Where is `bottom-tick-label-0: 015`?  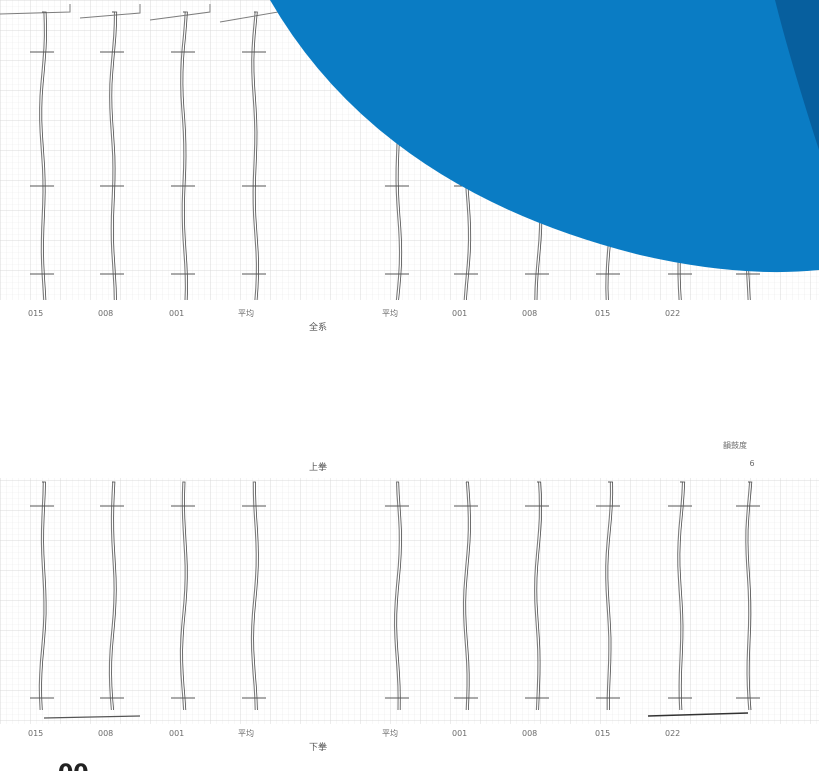
bottom-tick-label-0: 015 is located at coordinates (35, 733).